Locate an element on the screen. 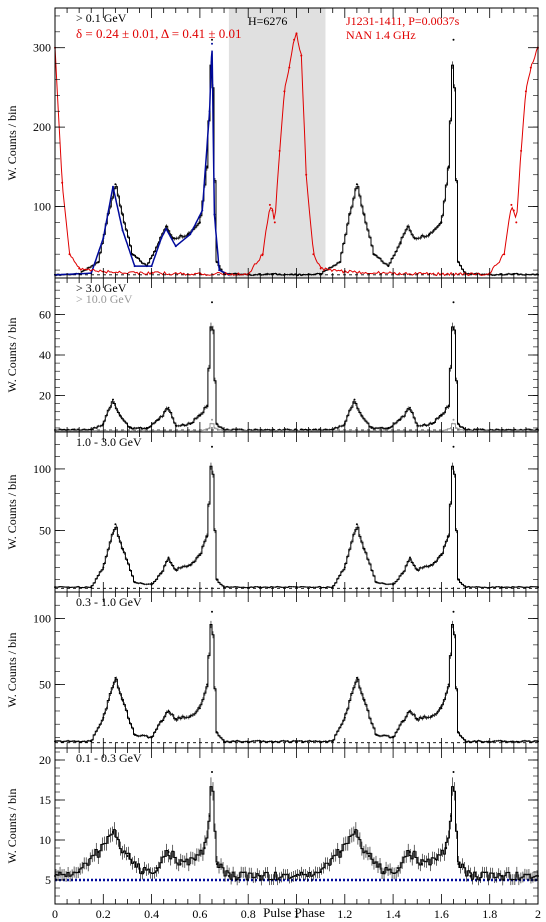  y-tick-label: 200 is located at coordinates (42, 127).